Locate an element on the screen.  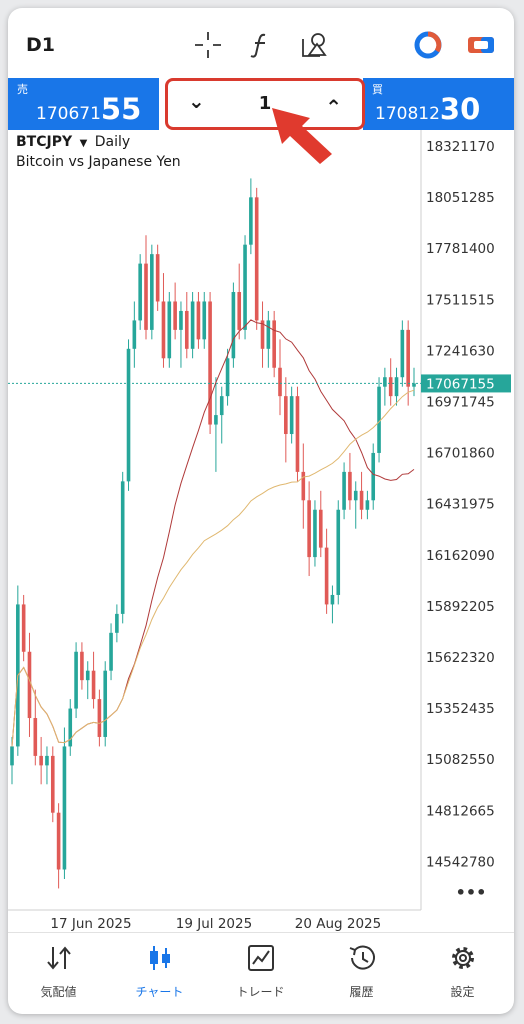
buy-price: 17081230 is located at coordinates (428, 109).